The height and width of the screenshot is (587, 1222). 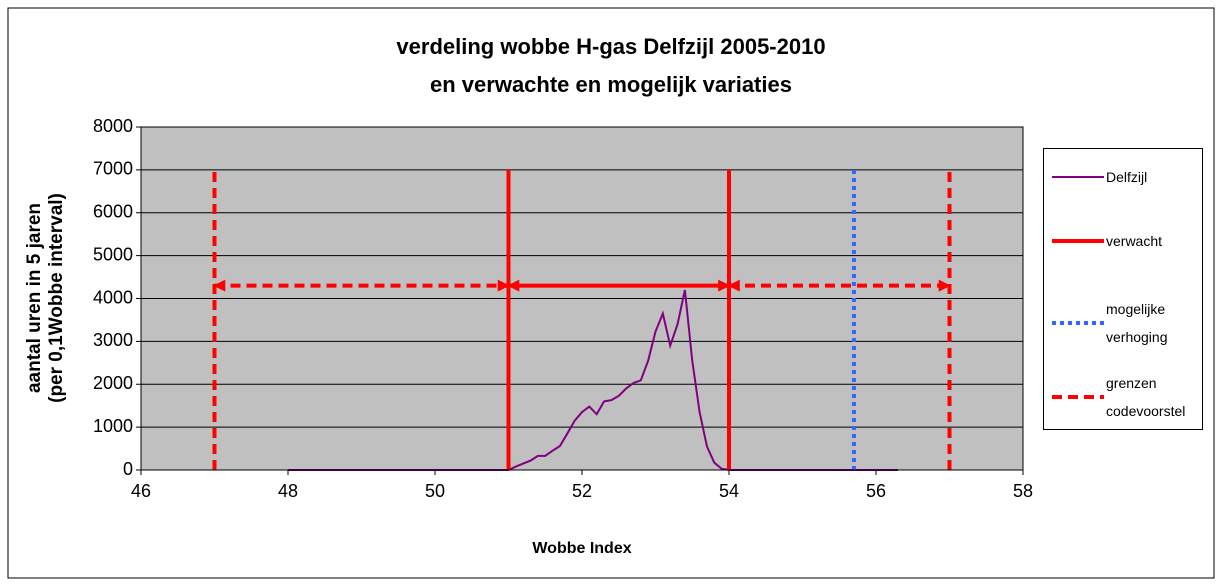 I want to click on x-axis-label: Wobbe Index, so click(x=581, y=548).